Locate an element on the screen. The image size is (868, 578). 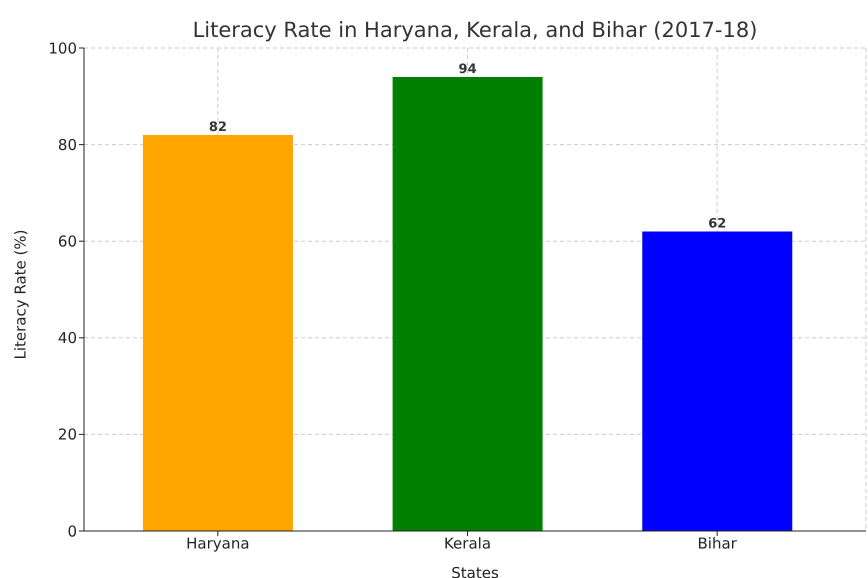
y-tick-label: 100 is located at coordinates (62, 48).